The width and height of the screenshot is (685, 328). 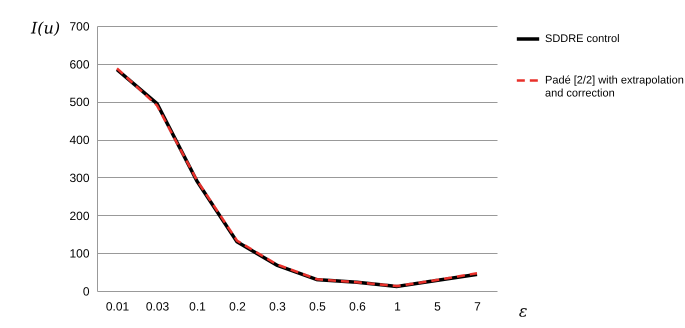 What do you see at coordinates (523, 311) in the screenshot?
I see `x-axis-title: ε` at bounding box center [523, 311].